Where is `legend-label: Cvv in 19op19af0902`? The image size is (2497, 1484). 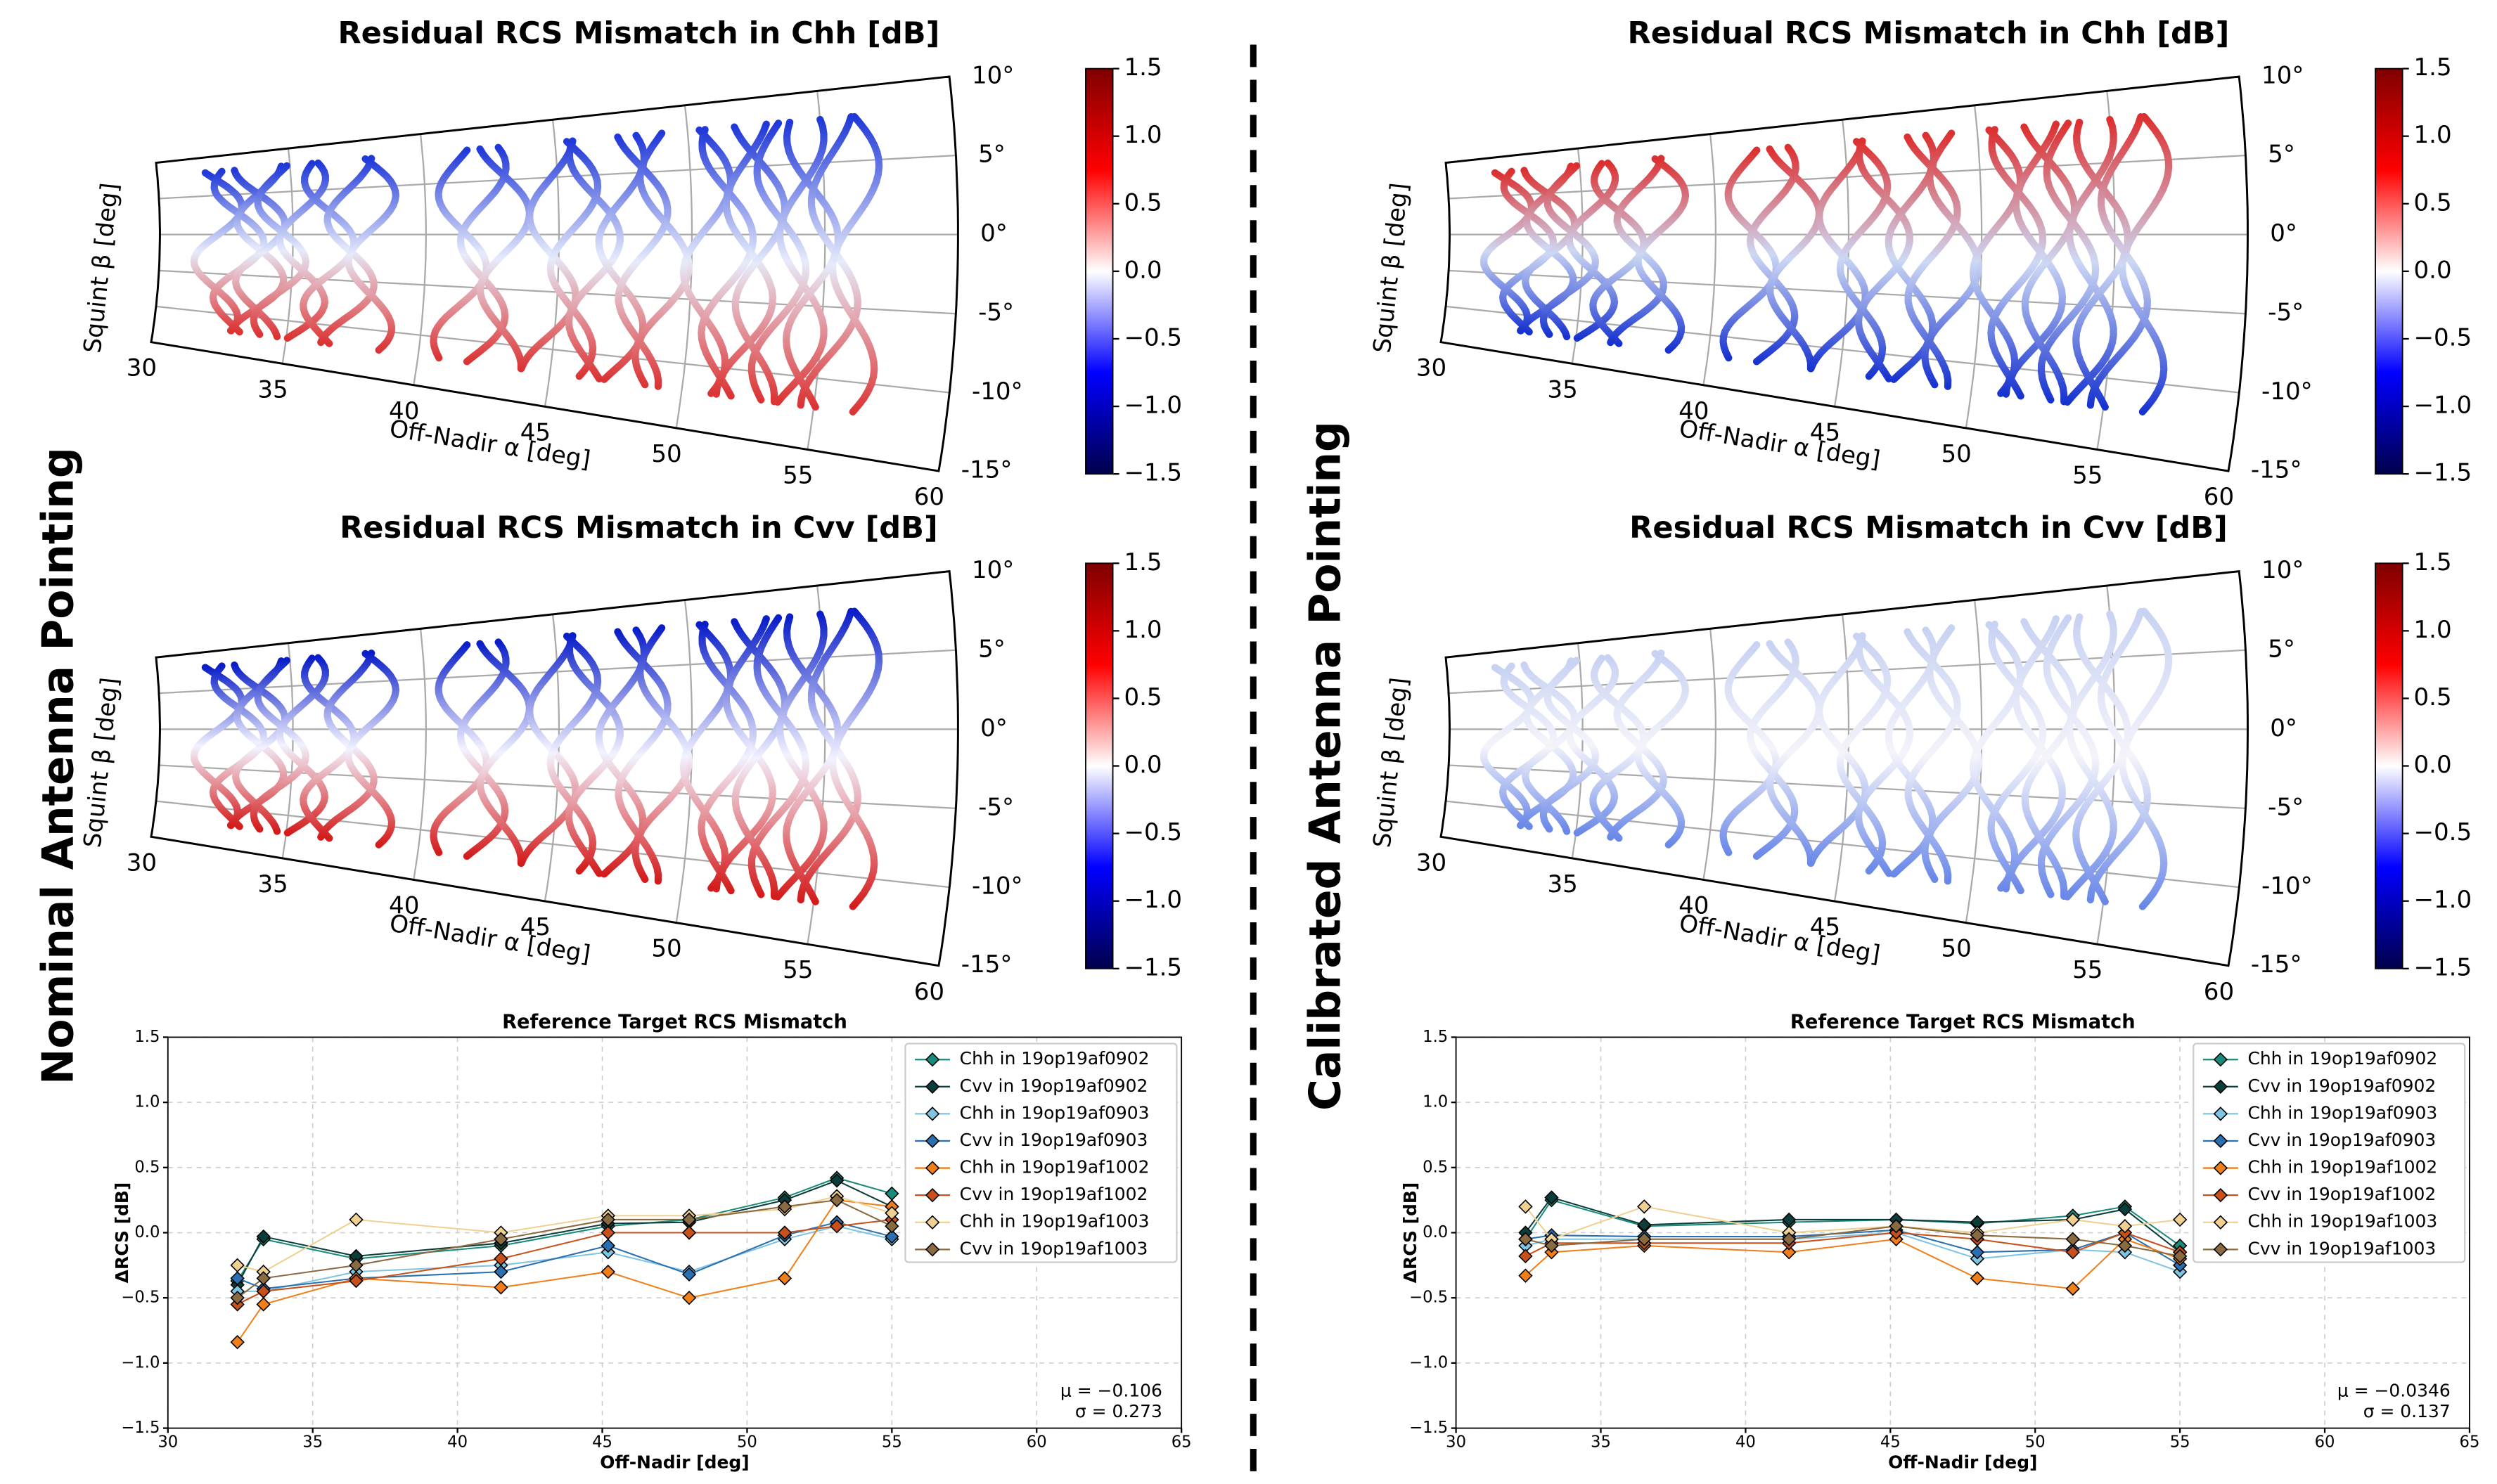
legend-label: Cvv in 19op19af0902 is located at coordinates (1054, 1086).